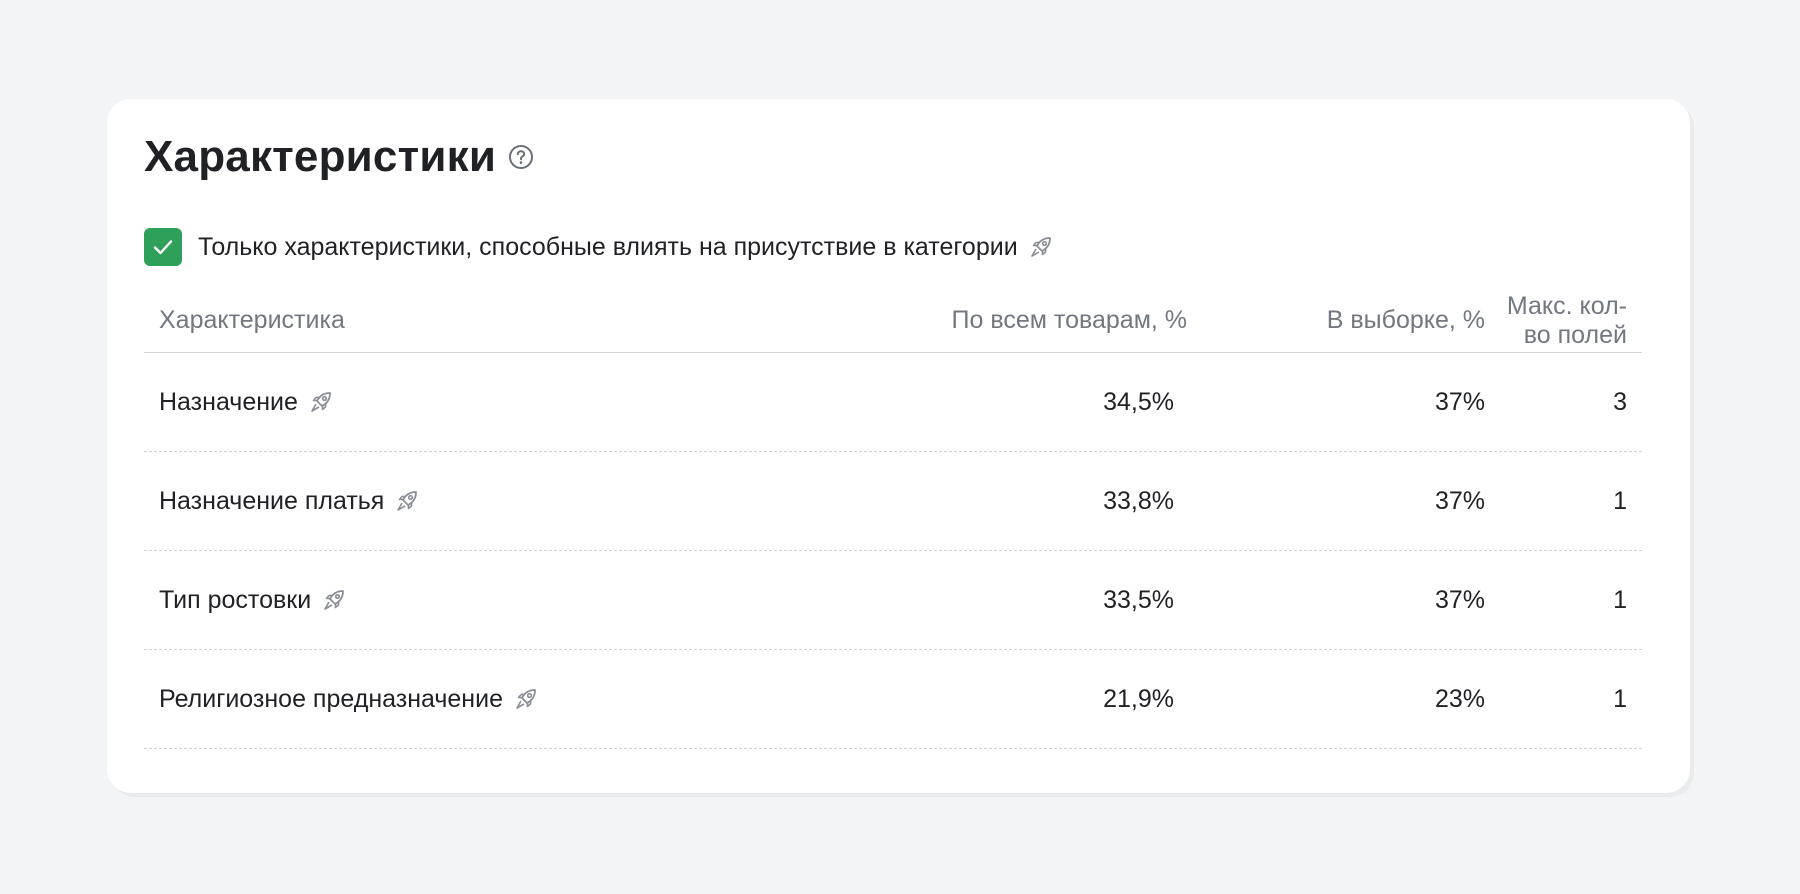  What do you see at coordinates (464, 600) in the screenshot?
I see `row-name-cell: Тип ростовки` at bounding box center [464, 600].